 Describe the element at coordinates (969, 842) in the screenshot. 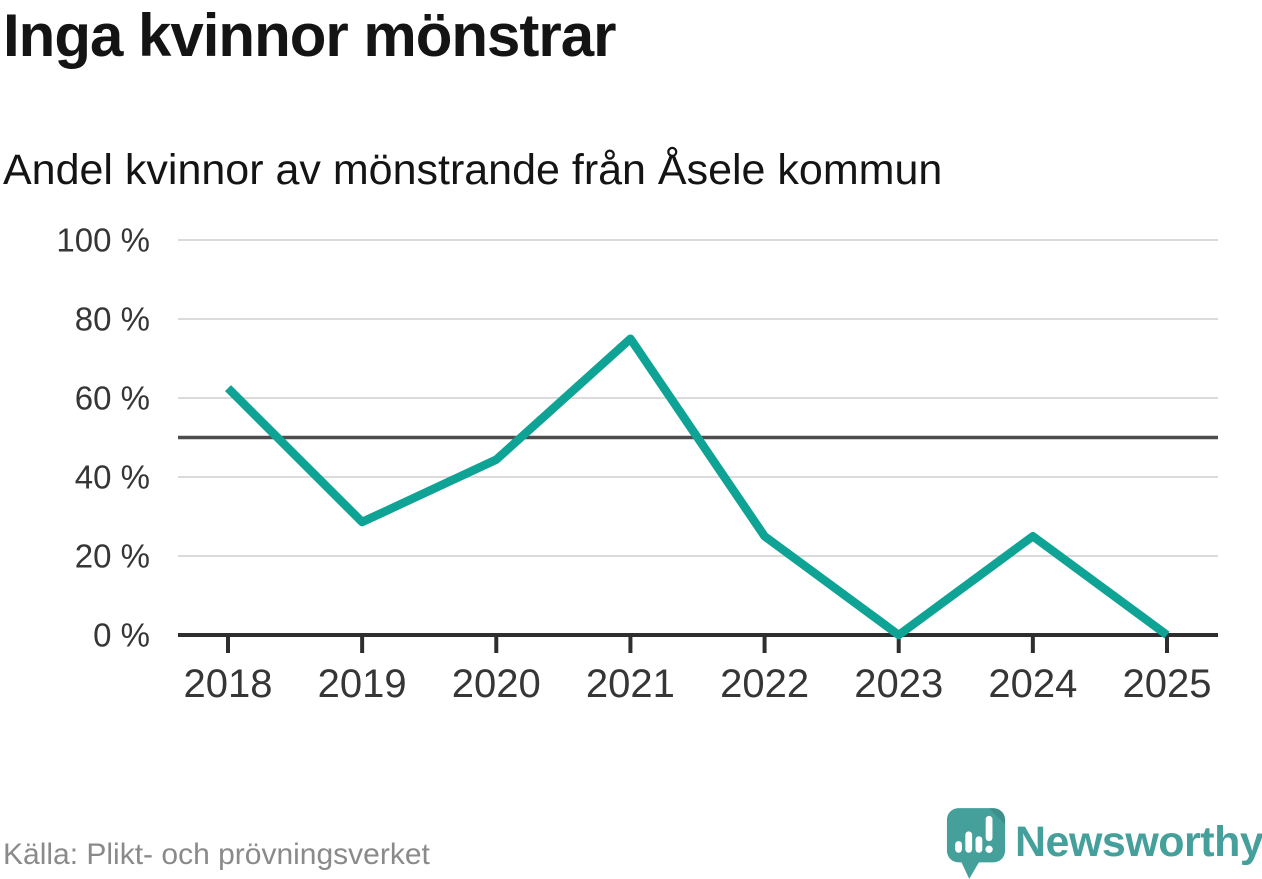

I see `logo-bar-tall` at that location.